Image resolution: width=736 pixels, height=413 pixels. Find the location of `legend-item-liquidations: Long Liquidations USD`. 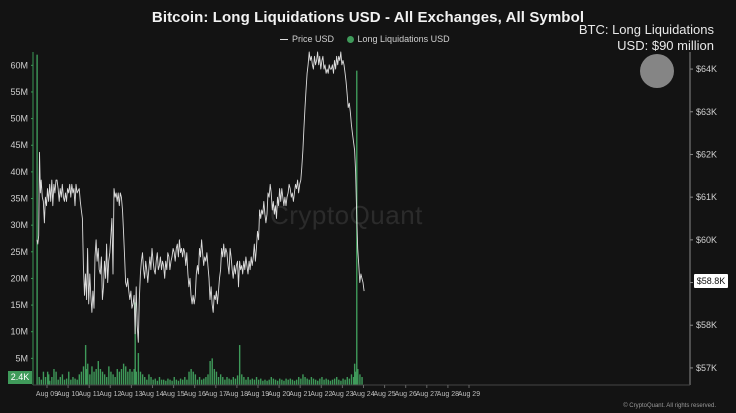

legend-item-liquidations: Long Liquidations USD is located at coordinates (398, 39).